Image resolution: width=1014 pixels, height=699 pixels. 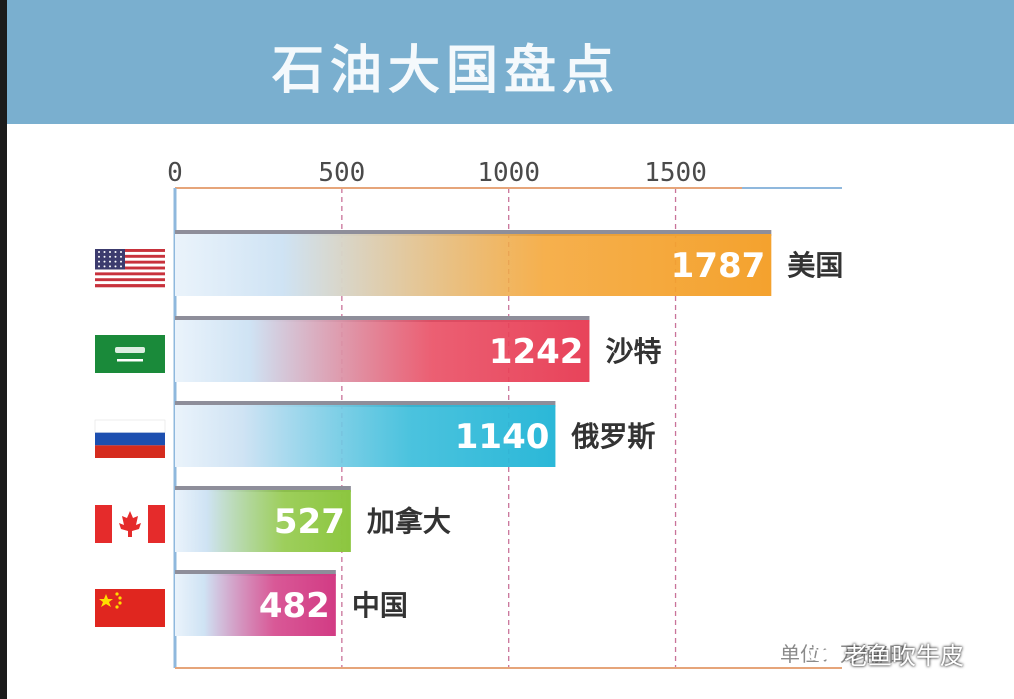 I want to click on value-label-3: 527, so click(x=309, y=522).